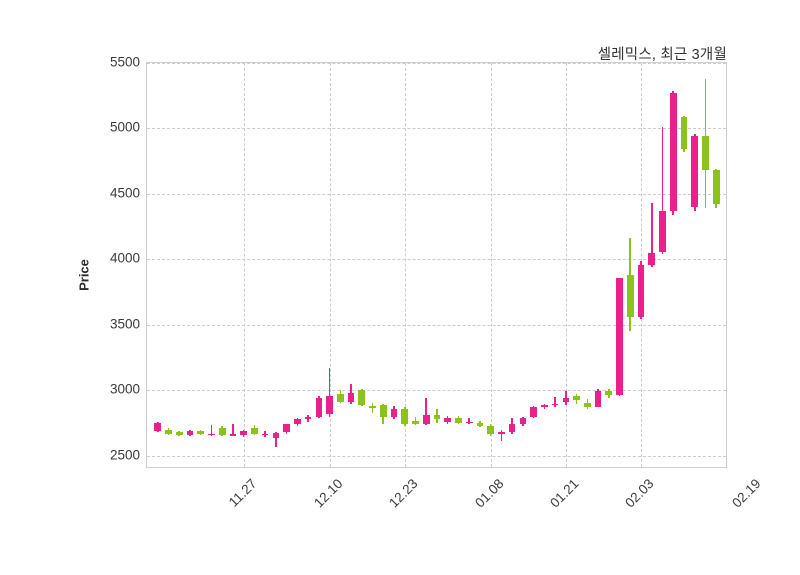 This screenshot has width=800, height=575. What do you see at coordinates (124, 389) in the screenshot?
I see `y-tick-label: 3000` at bounding box center [124, 389].